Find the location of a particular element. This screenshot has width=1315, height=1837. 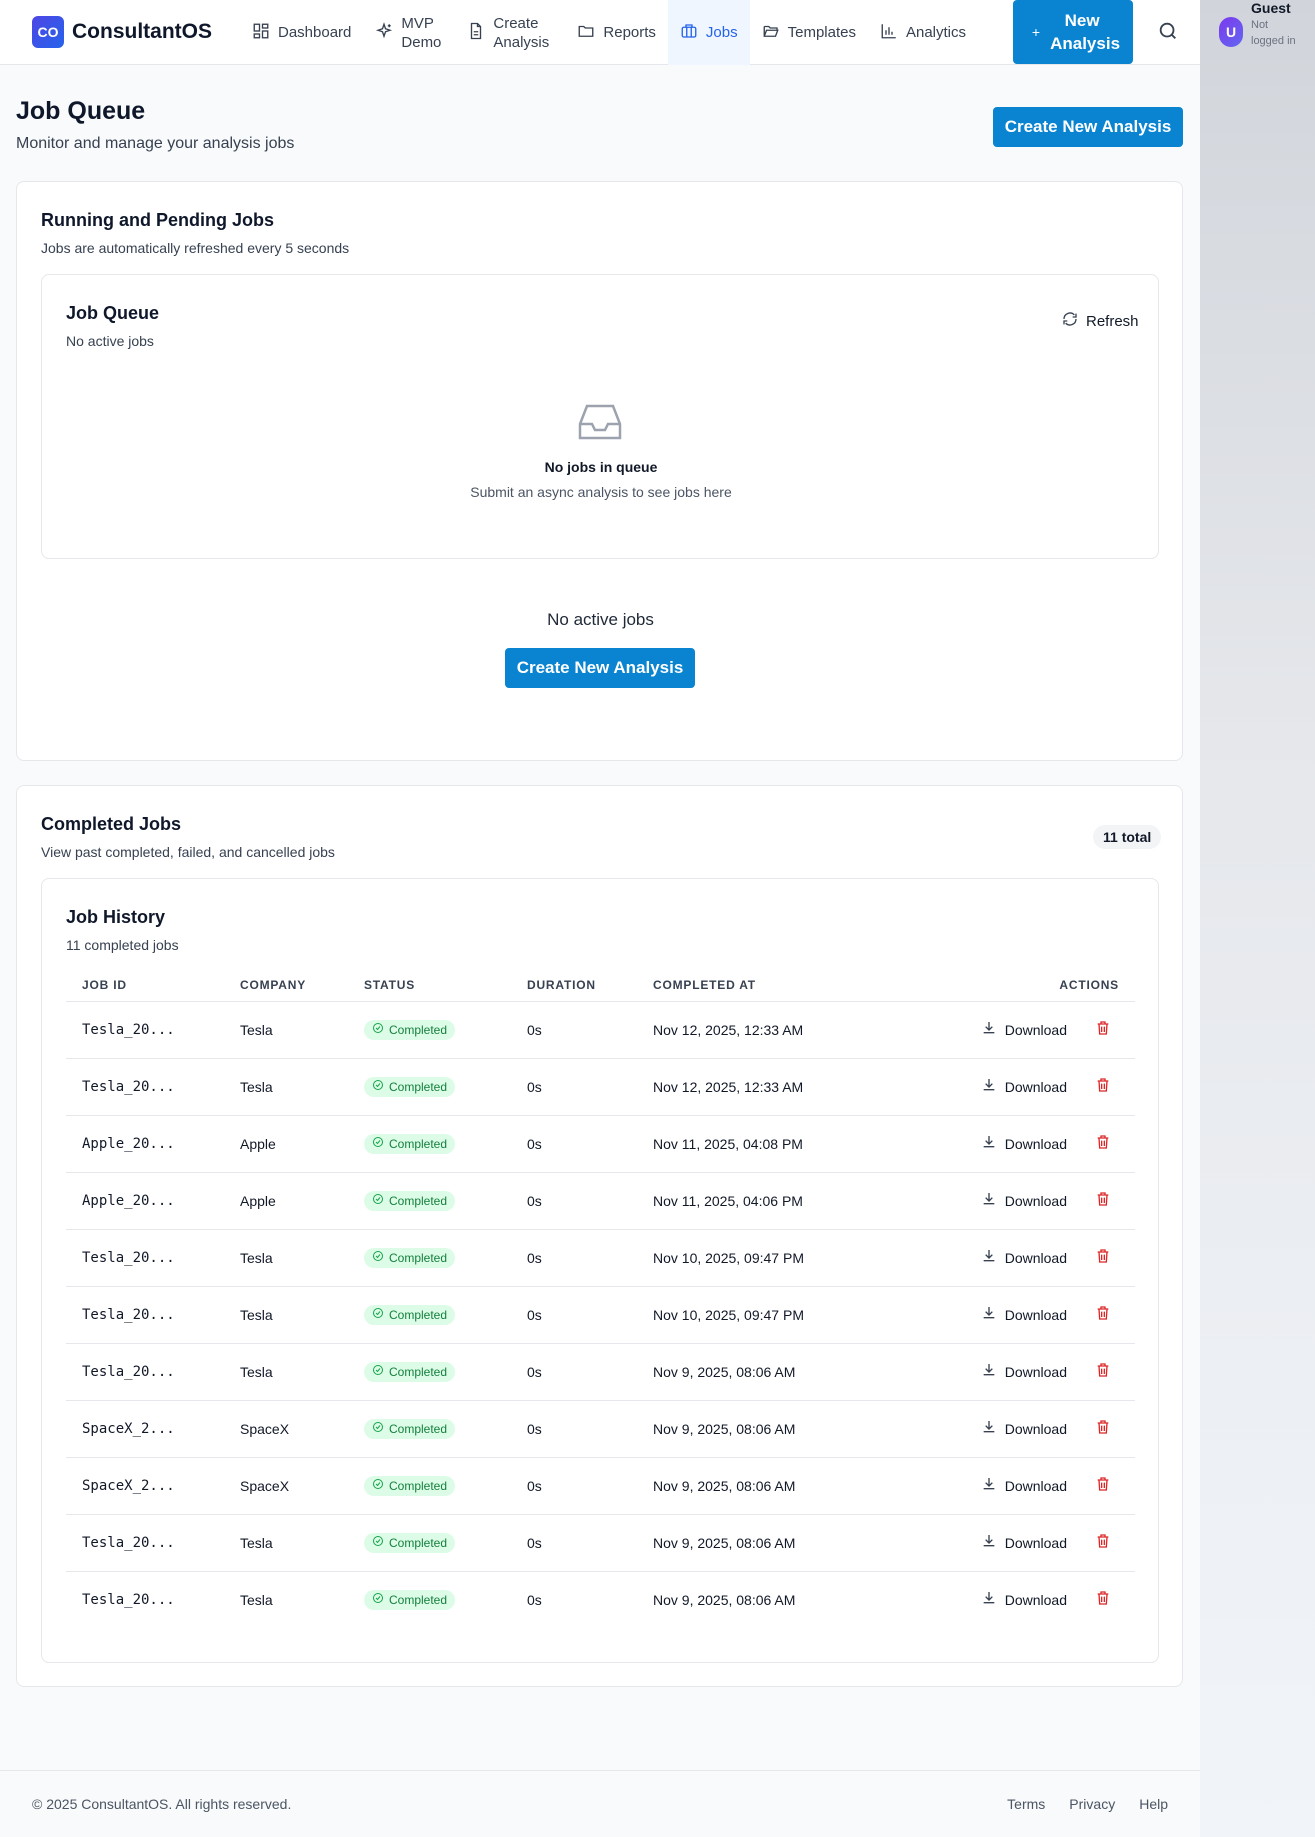

brand-logo: CO ConsultantOS is located at coordinates (122, 32).